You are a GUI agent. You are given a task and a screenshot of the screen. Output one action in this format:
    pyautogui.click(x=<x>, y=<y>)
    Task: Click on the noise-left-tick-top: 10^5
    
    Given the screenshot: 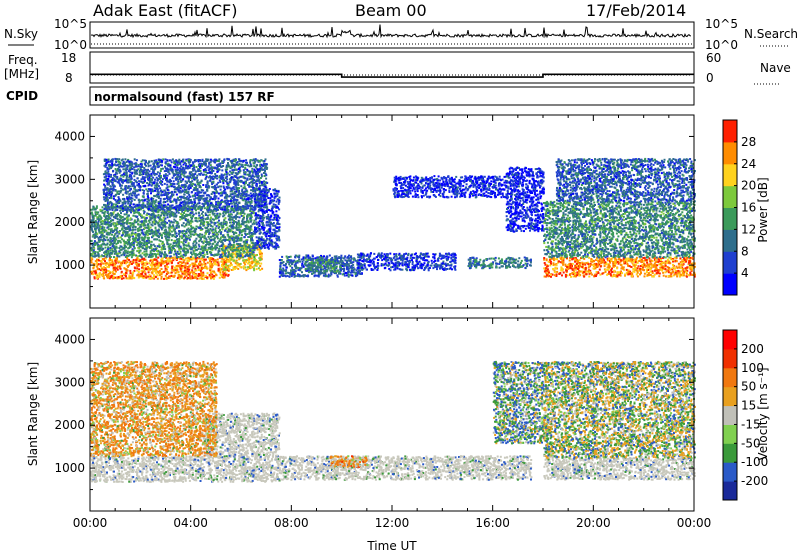 What is the action you would take?
    pyautogui.click(x=70, y=24)
    